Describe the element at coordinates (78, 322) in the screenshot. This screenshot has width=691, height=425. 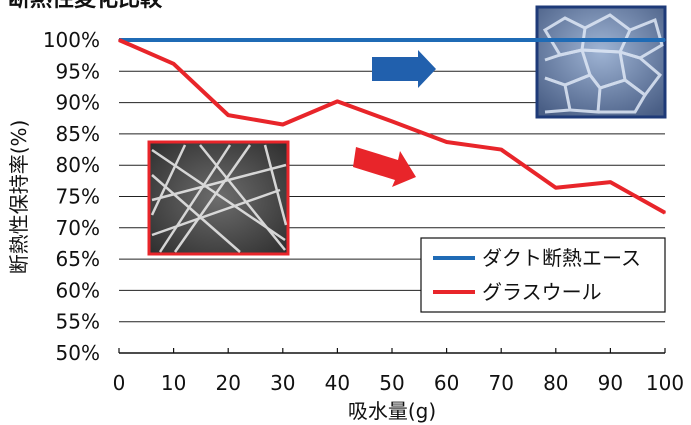
I see `y-tick-label: 55%` at that location.